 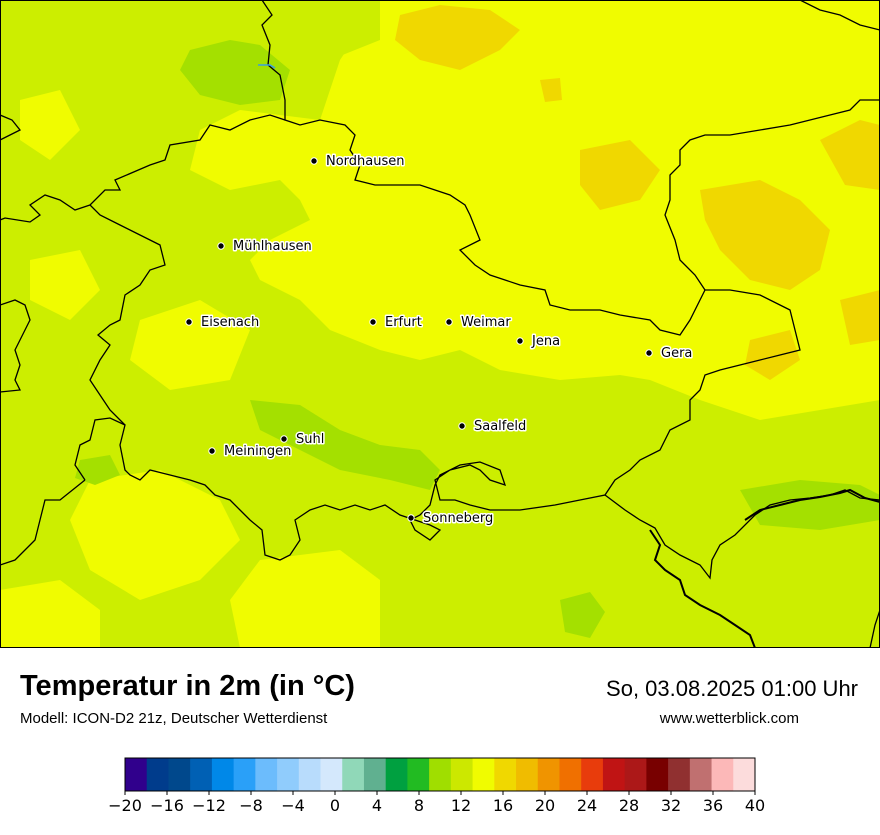 What do you see at coordinates (377, 805) in the screenshot?
I see `legend-tick-label-6: 4` at bounding box center [377, 805].